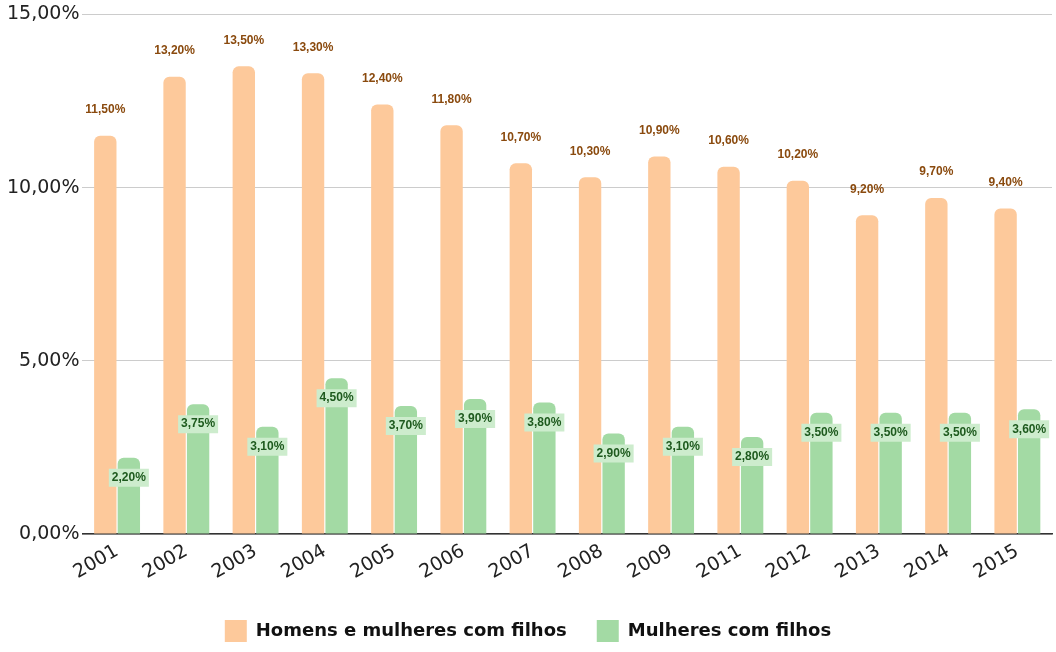  What do you see at coordinates (451, 98) in the screenshot?
I see `data-label: 11,80%` at bounding box center [451, 98].